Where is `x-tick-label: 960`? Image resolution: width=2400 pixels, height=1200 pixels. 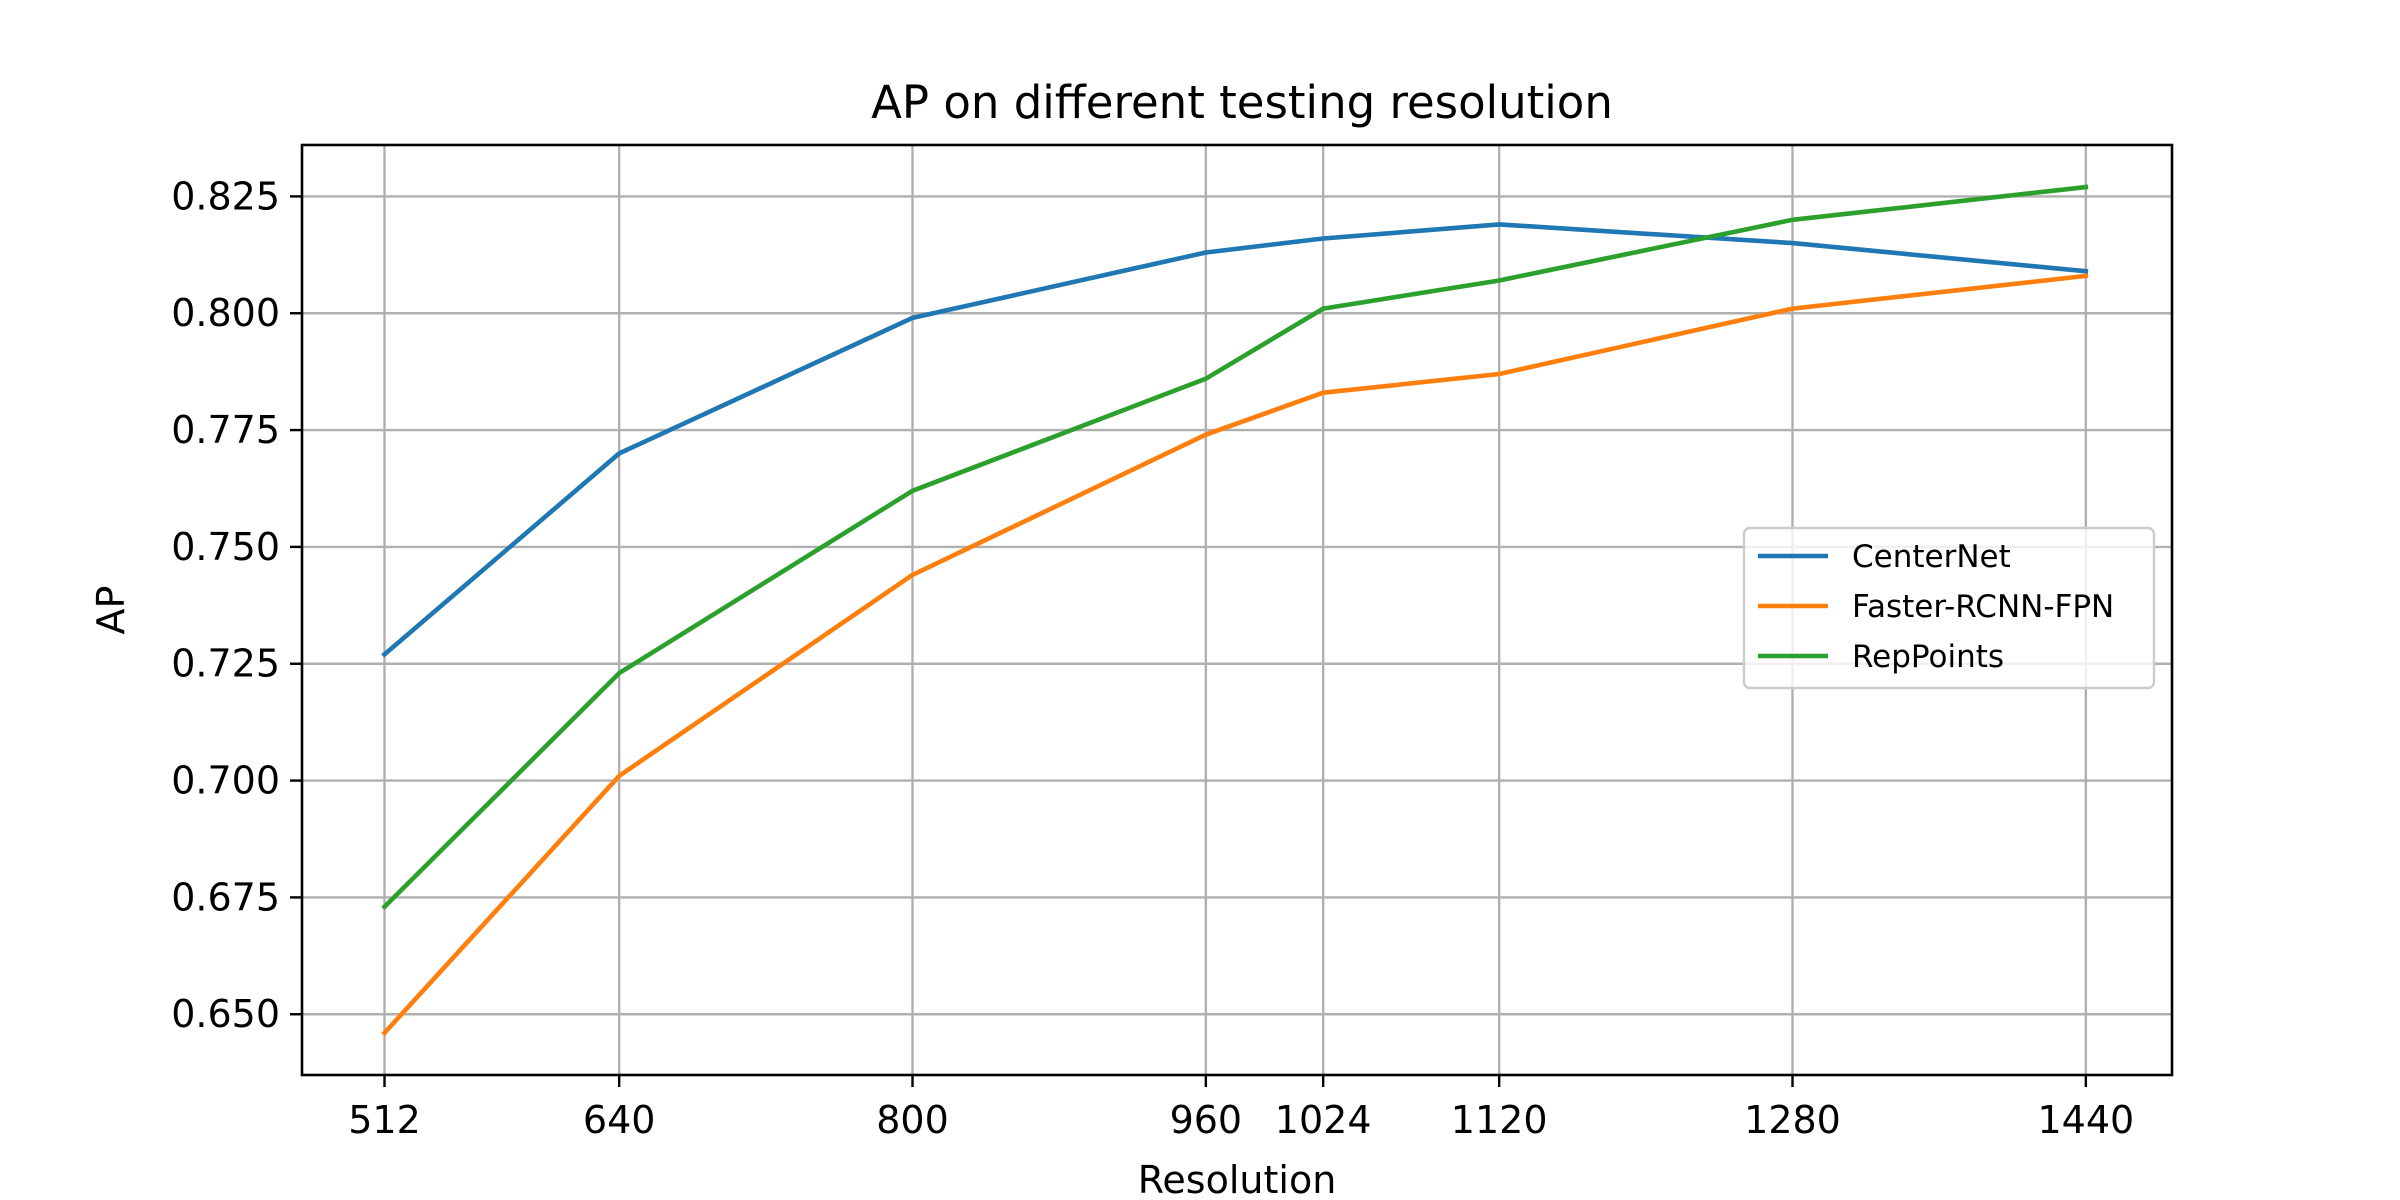 x-tick-label: 960 is located at coordinates (1206, 1120).